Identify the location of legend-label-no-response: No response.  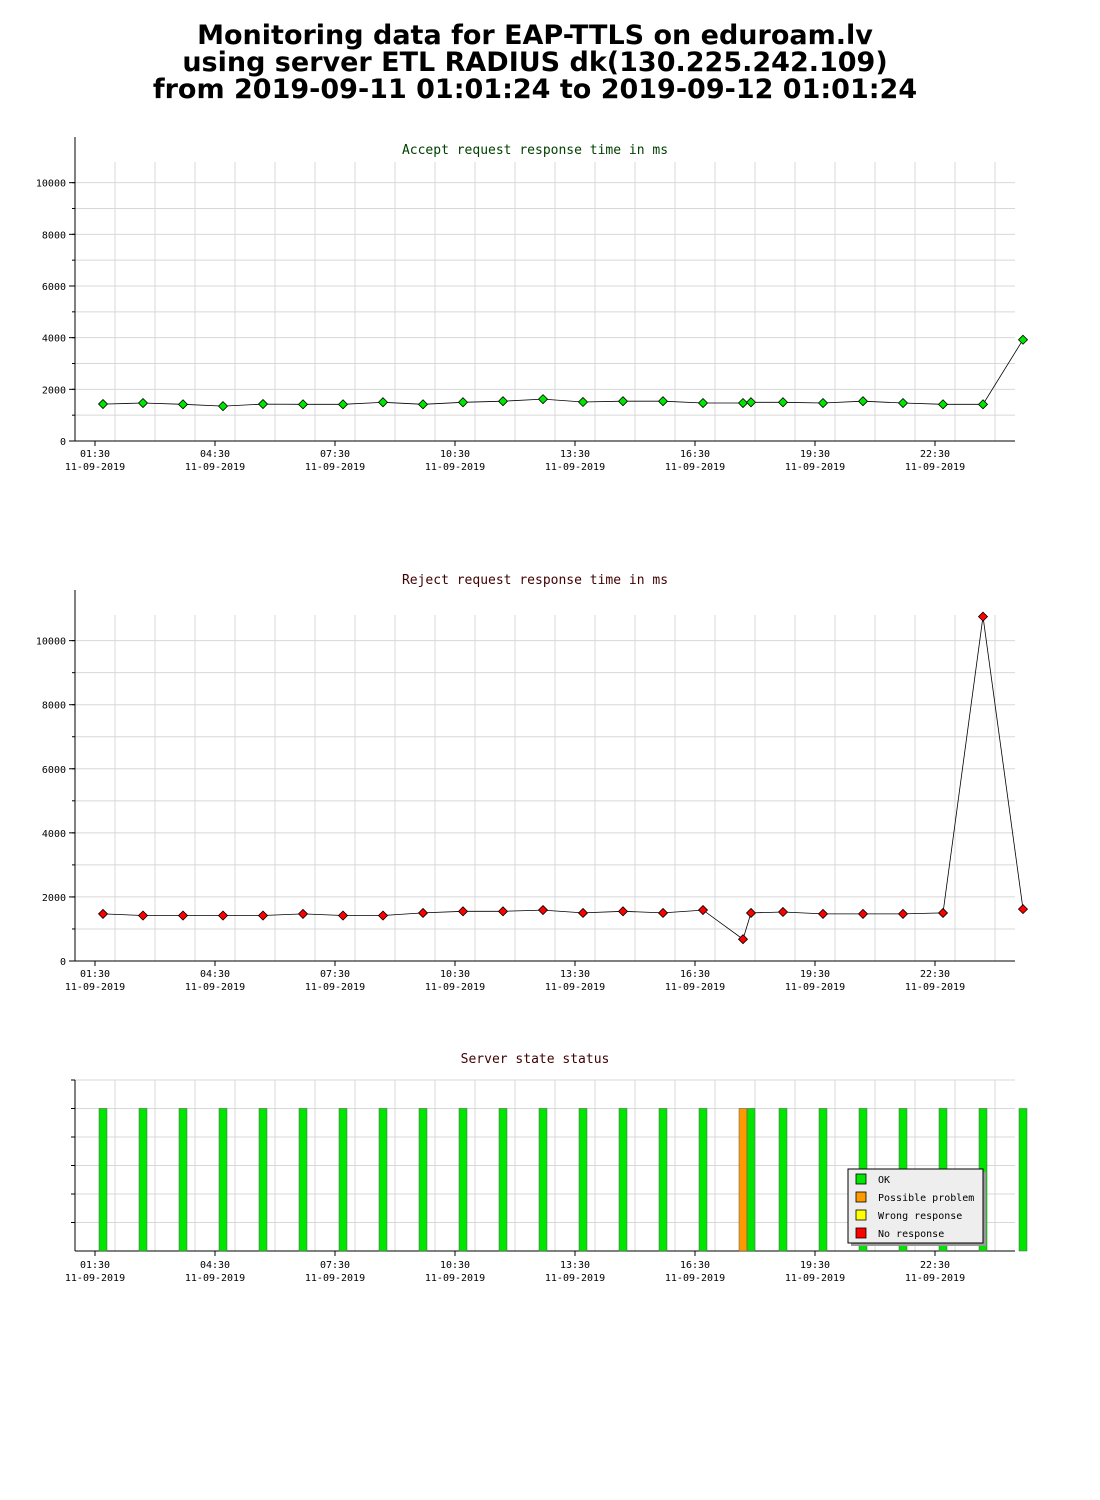
(911, 1234).